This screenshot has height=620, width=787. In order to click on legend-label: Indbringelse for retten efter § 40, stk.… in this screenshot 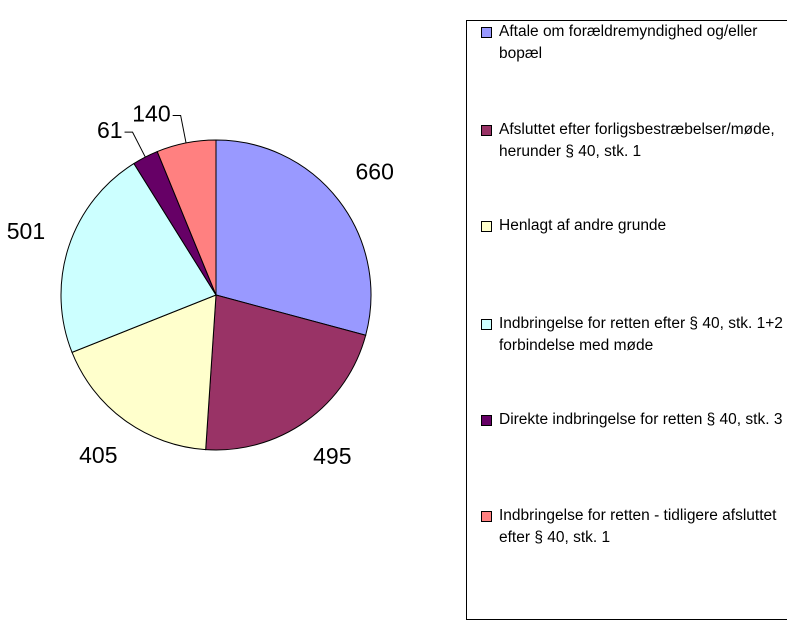, I will do `click(643, 334)`.